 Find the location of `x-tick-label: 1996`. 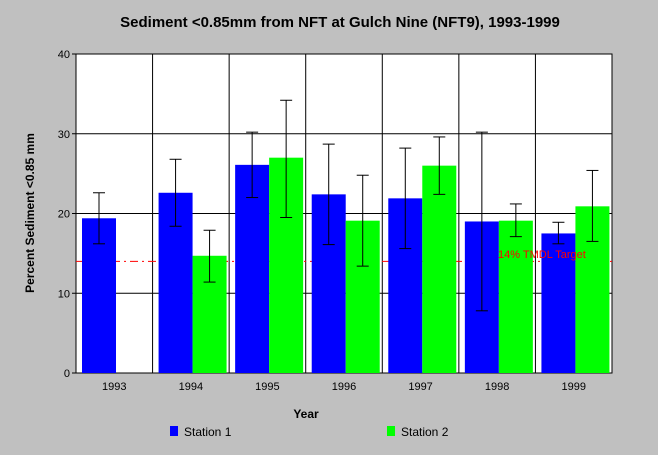

x-tick-label: 1996 is located at coordinates (344, 387).